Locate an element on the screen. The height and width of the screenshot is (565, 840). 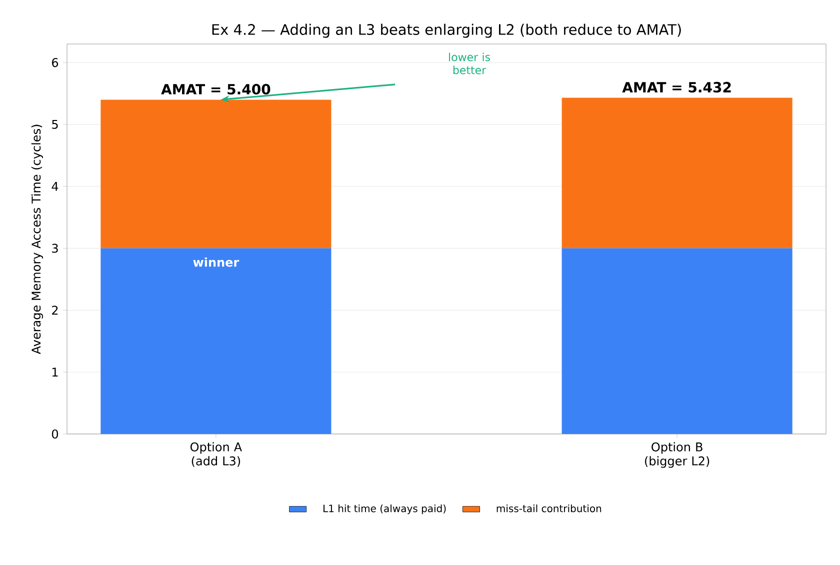
chart-title: Ex 4.2 — Adding an L3 beats enlarging L2 (both reduce to AMAT) is located at coordinates (446, 31).